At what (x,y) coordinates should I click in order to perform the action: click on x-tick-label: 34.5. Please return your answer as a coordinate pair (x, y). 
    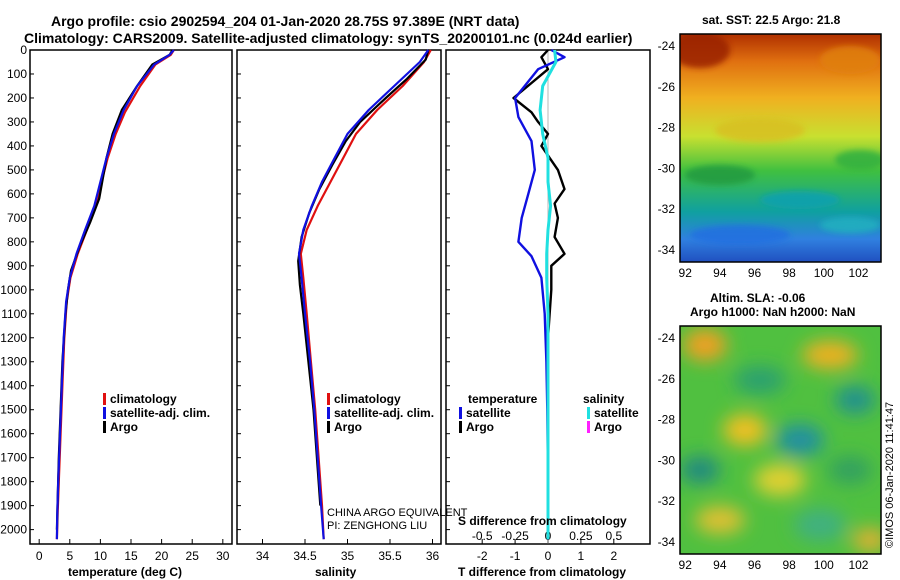
    Looking at the image, I should click on (305, 556).